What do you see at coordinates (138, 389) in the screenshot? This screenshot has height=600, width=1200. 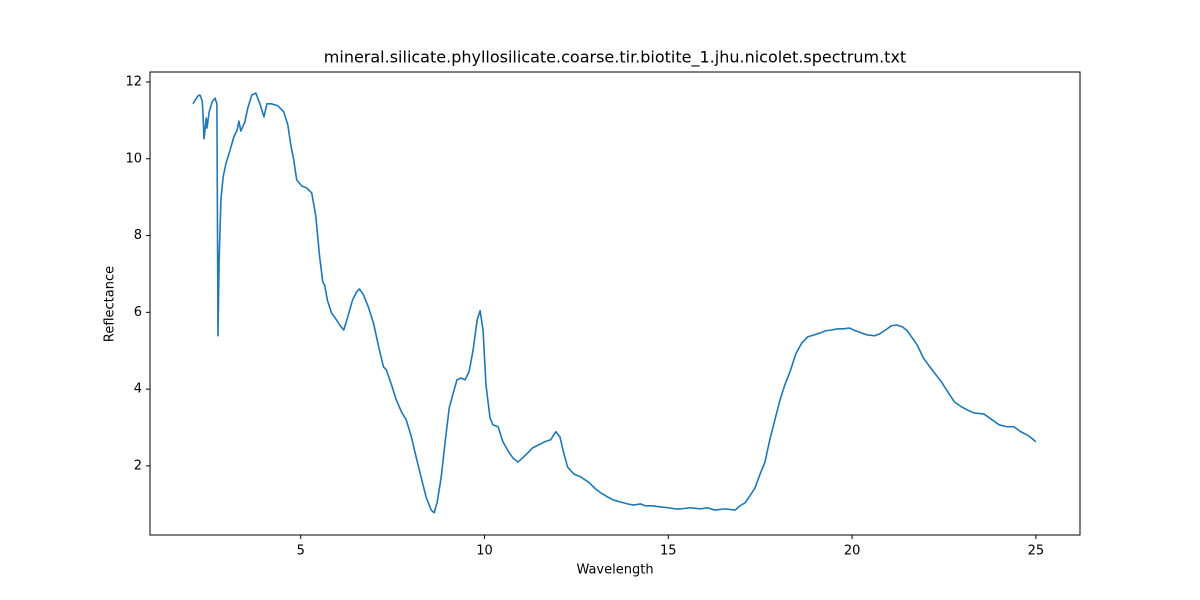 I see `y-tick-label: 4` at bounding box center [138, 389].